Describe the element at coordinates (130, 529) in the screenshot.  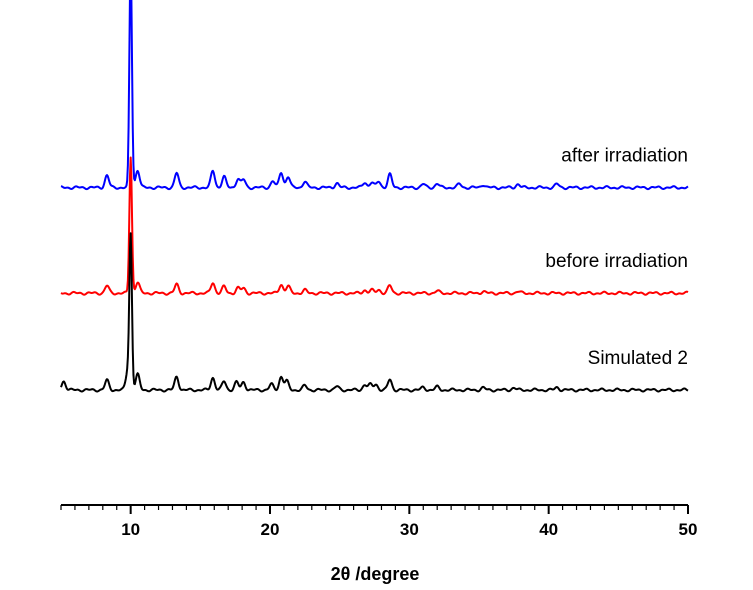
I see `x-tick-label: 10` at that location.